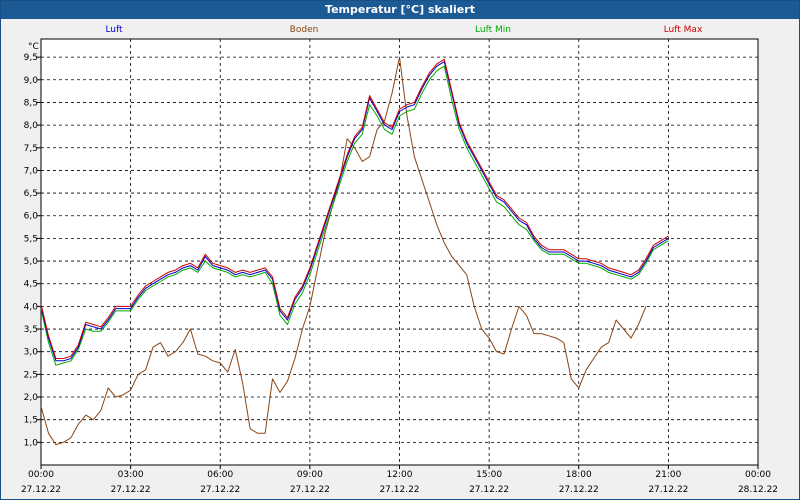 The height and width of the screenshot is (500, 800). Describe the element at coordinates (31, 194) in the screenshot. I see `y-tick-label: 6,5` at that location.